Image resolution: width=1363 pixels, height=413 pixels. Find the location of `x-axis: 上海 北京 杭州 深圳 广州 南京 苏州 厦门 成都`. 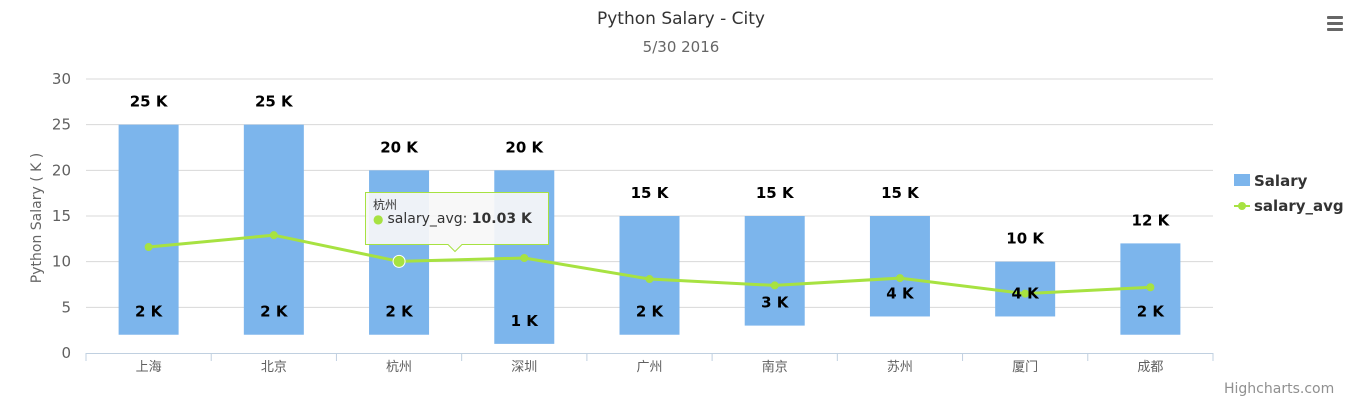

x-axis: 上海 北京 杭州 深圳 广州 南京 苏州 厦门 成都 is located at coordinates (649, 364).